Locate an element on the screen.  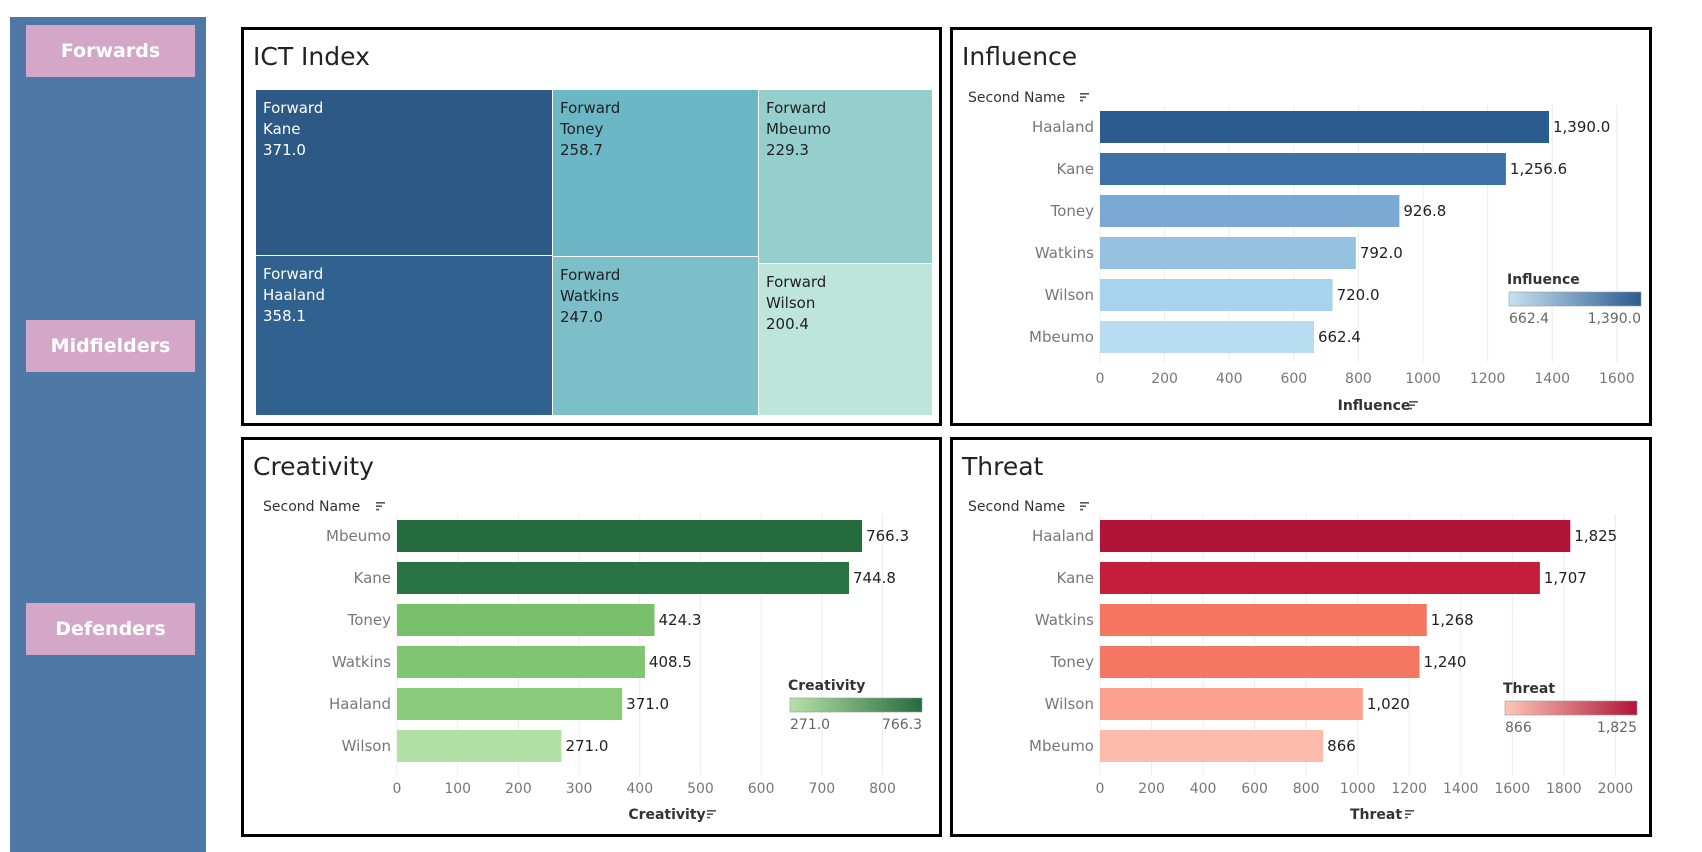
treemap-cell-name: Toney is located at coordinates (582, 129).